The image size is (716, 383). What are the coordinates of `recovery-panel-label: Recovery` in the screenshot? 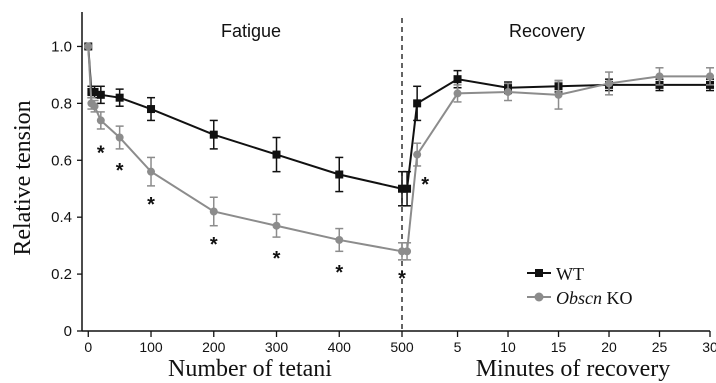 It's located at (547, 31).